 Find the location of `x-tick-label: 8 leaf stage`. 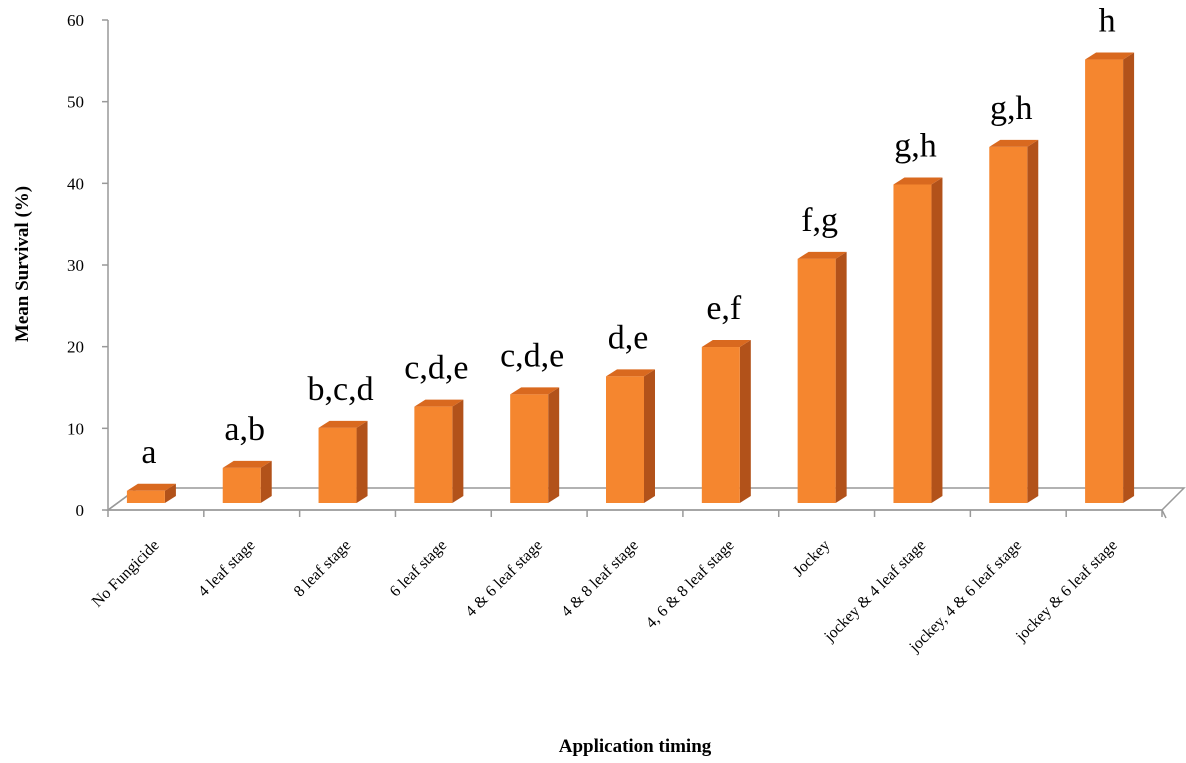

x-tick-label: 8 leaf stage is located at coordinates (323, 569).